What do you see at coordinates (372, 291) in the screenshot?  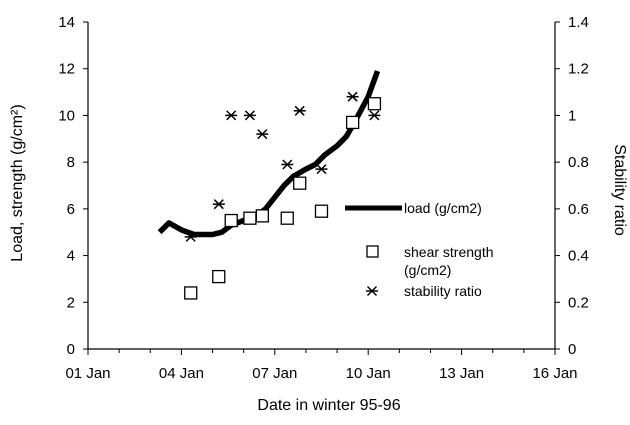 I see `legend-stability-swatch` at bounding box center [372, 291].